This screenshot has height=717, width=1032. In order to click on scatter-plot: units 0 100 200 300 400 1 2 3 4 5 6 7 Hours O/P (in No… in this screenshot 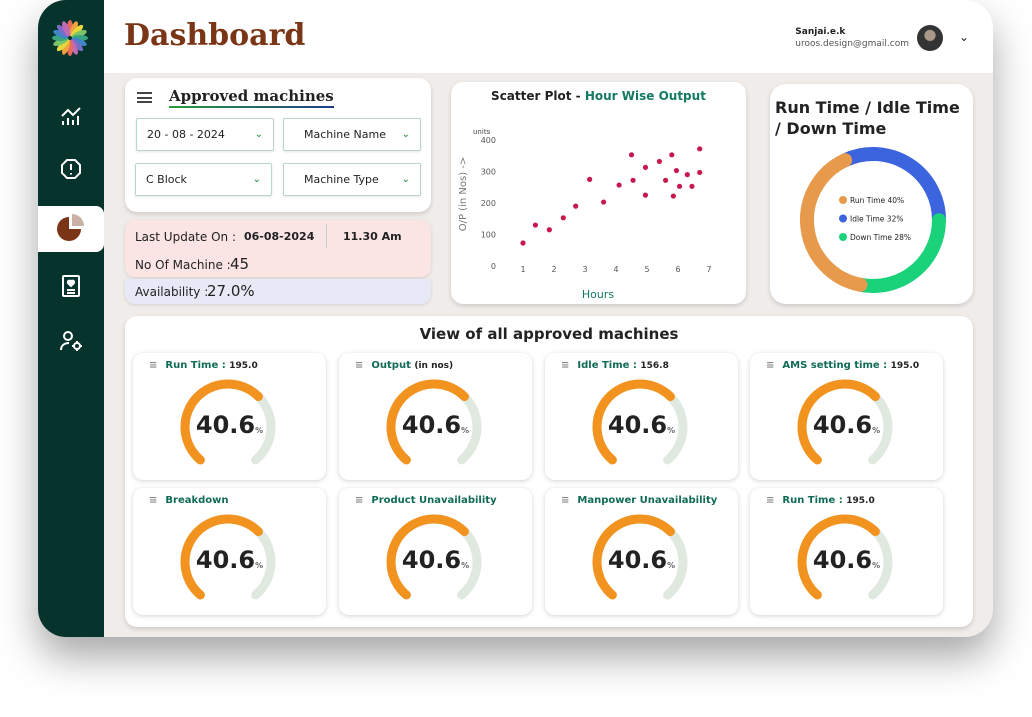, I will do `click(585, 214)`.